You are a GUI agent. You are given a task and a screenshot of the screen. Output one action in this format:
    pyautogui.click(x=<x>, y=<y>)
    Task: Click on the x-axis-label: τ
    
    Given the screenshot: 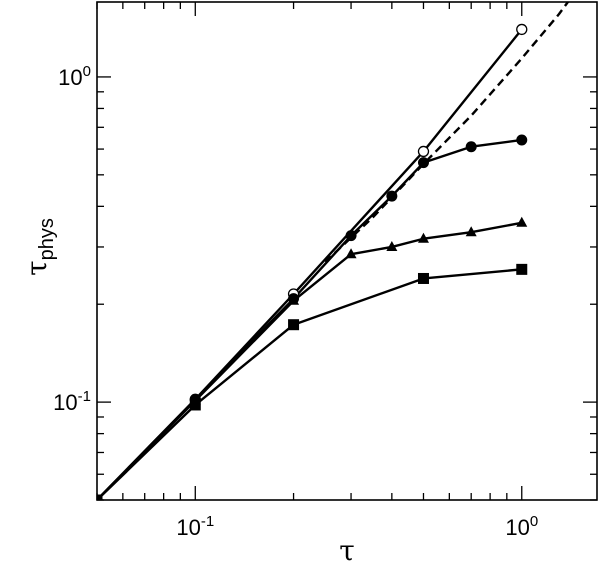 What is the action you would take?
    pyautogui.click(x=347, y=550)
    